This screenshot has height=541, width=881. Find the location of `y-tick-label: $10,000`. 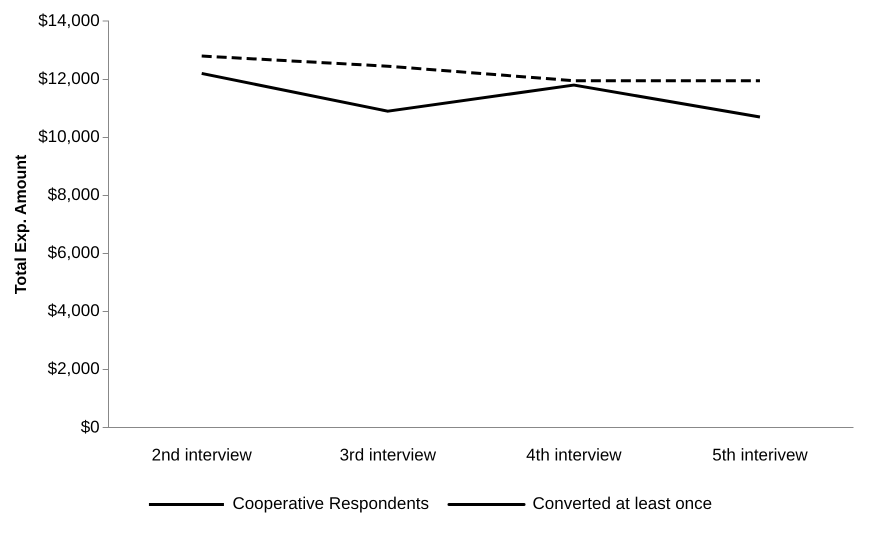

y-tick-label: $10,000 is located at coordinates (69, 136).